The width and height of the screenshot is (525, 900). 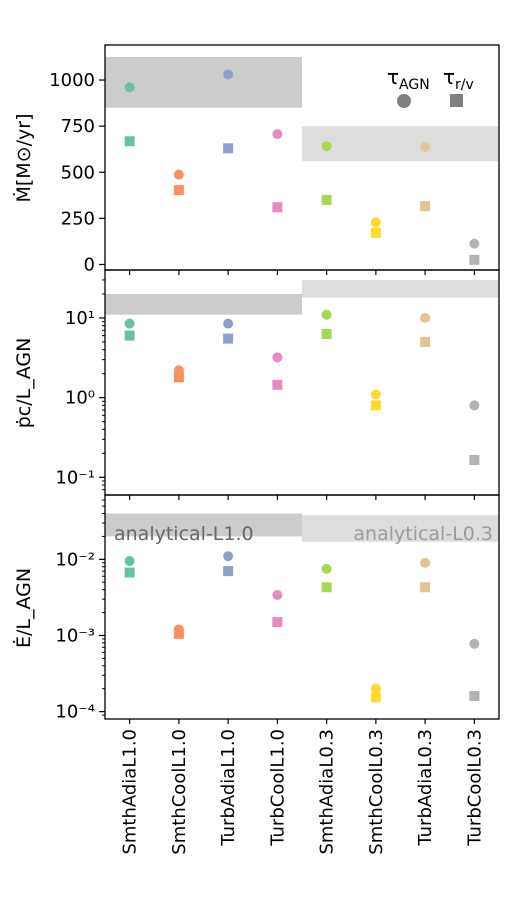 What do you see at coordinates (228, 571) in the screenshot?
I see `point-square-TurbAdiaL1.0-panel-2` at bounding box center [228, 571].